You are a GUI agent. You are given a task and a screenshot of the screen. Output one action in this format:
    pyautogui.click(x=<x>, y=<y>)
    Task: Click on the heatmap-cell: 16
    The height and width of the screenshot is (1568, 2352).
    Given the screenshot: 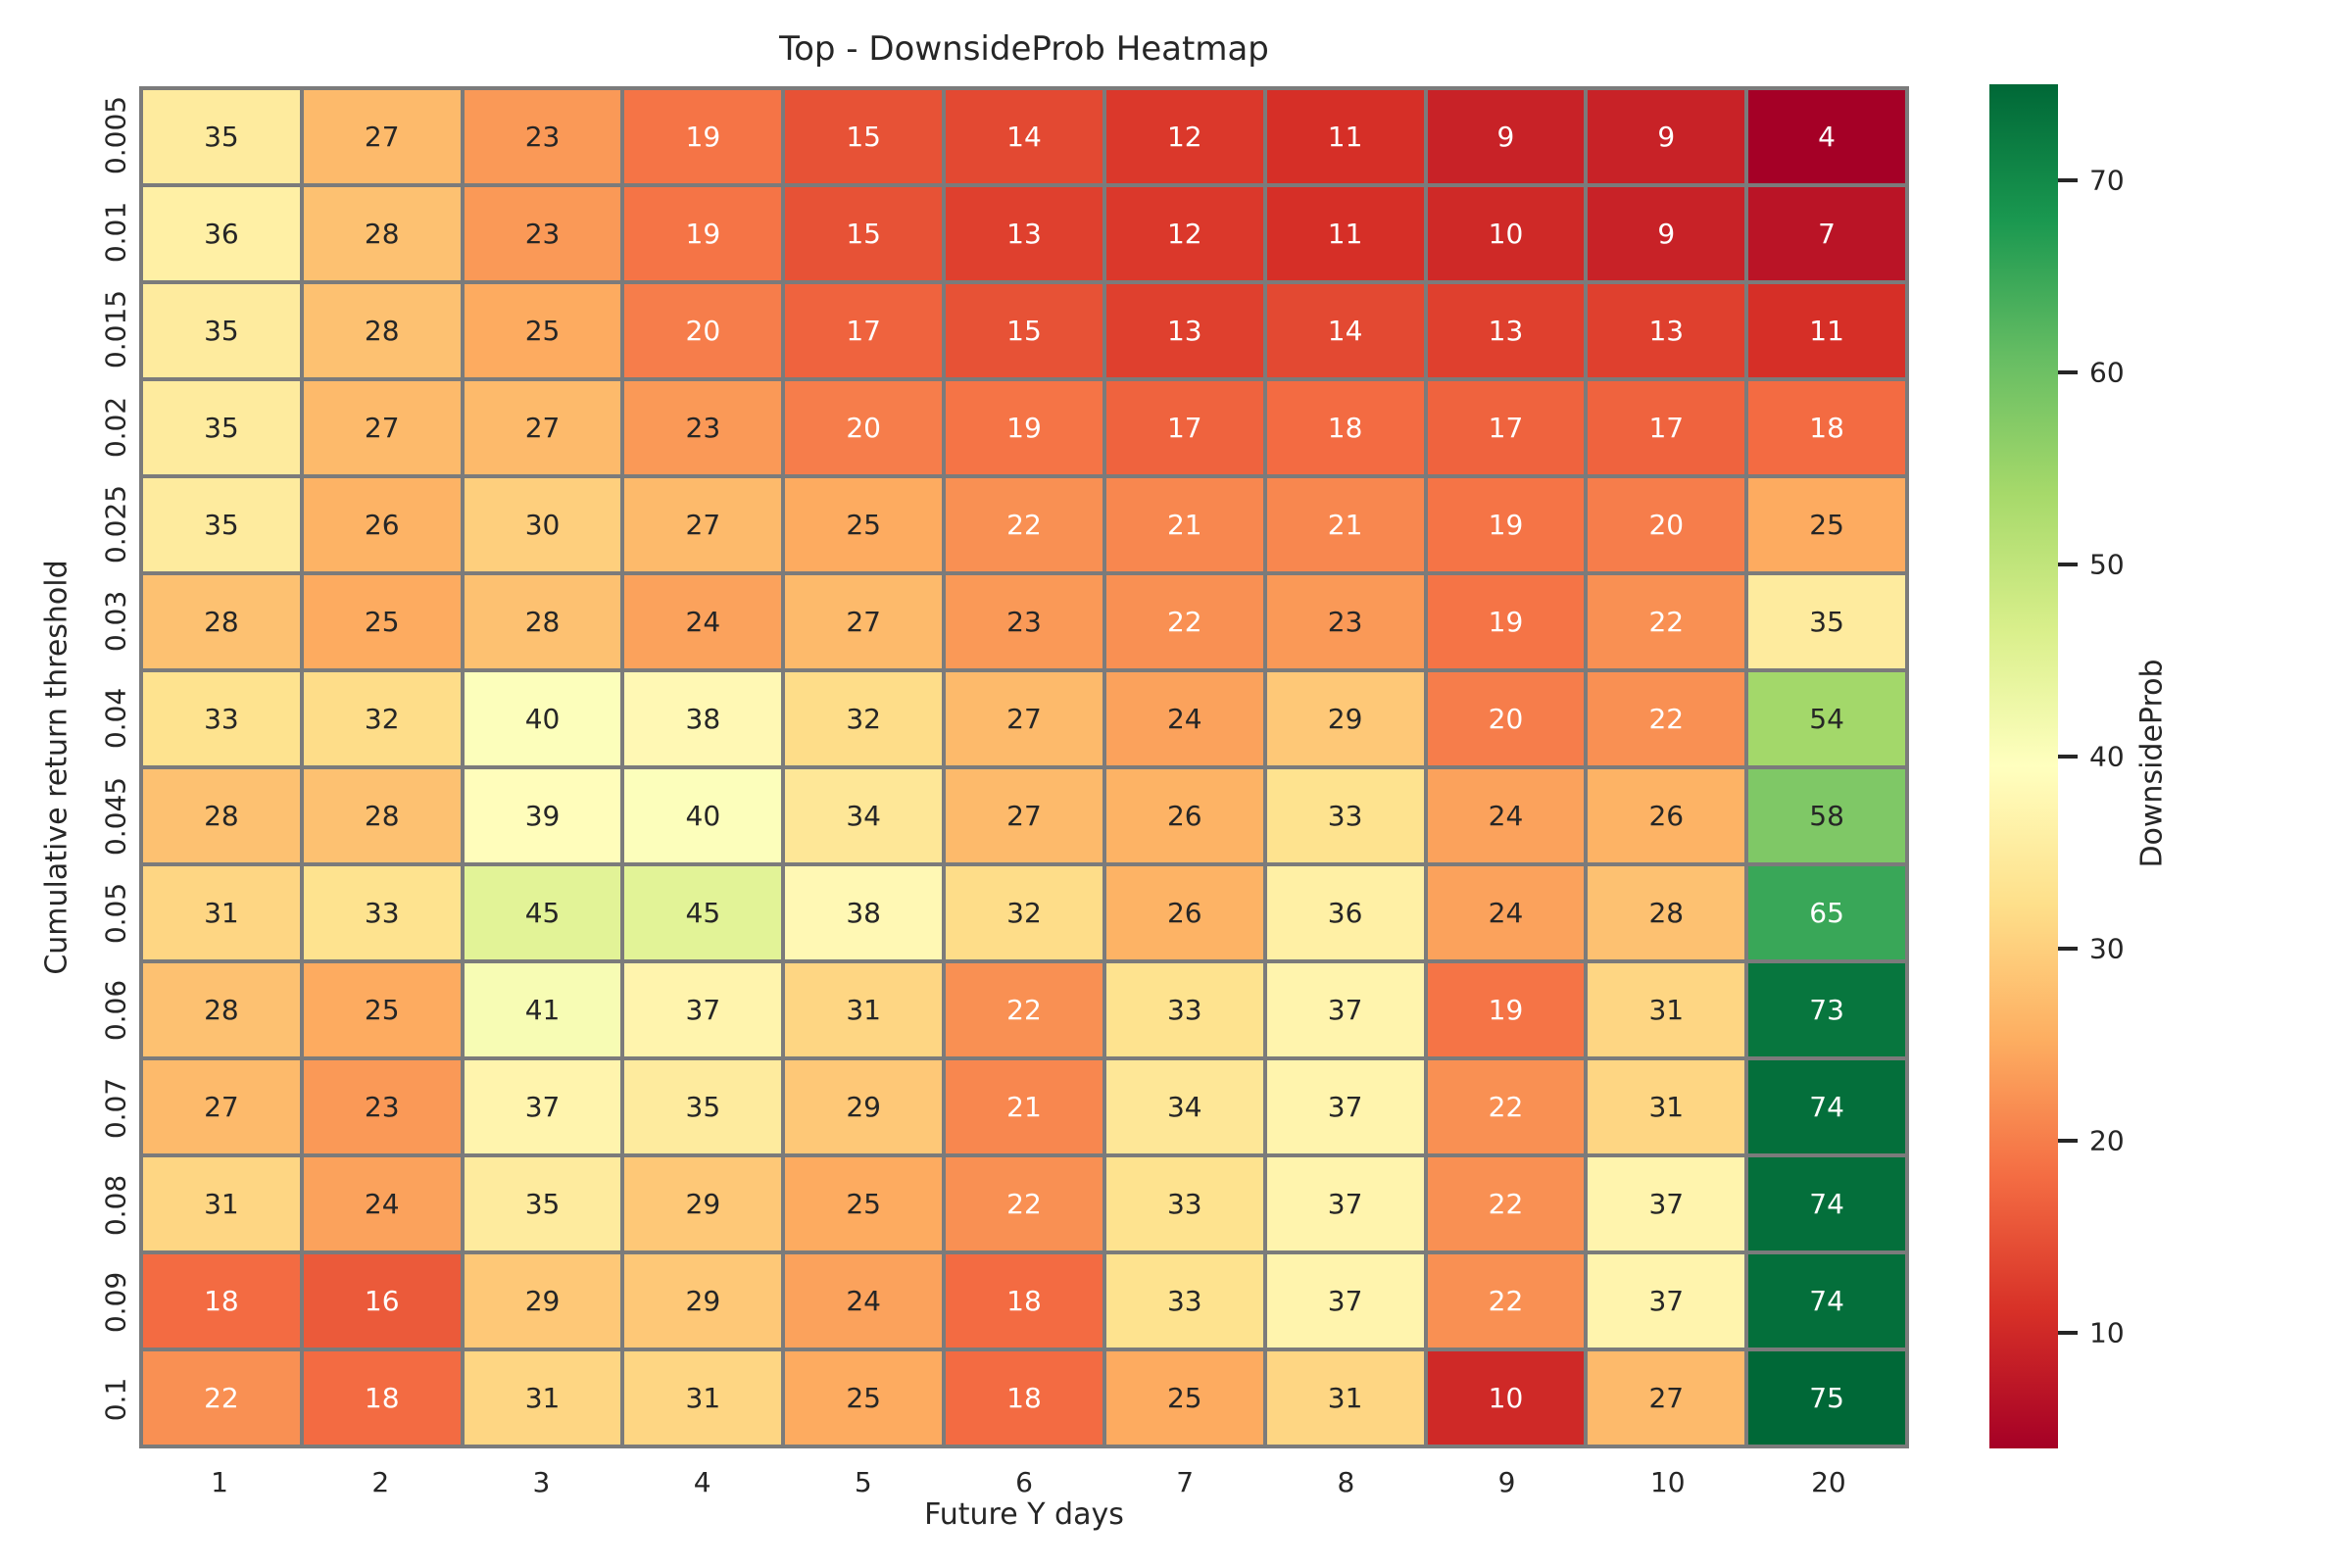 What is the action you would take?
    pyautogui.click(x=382, y=1301)
    